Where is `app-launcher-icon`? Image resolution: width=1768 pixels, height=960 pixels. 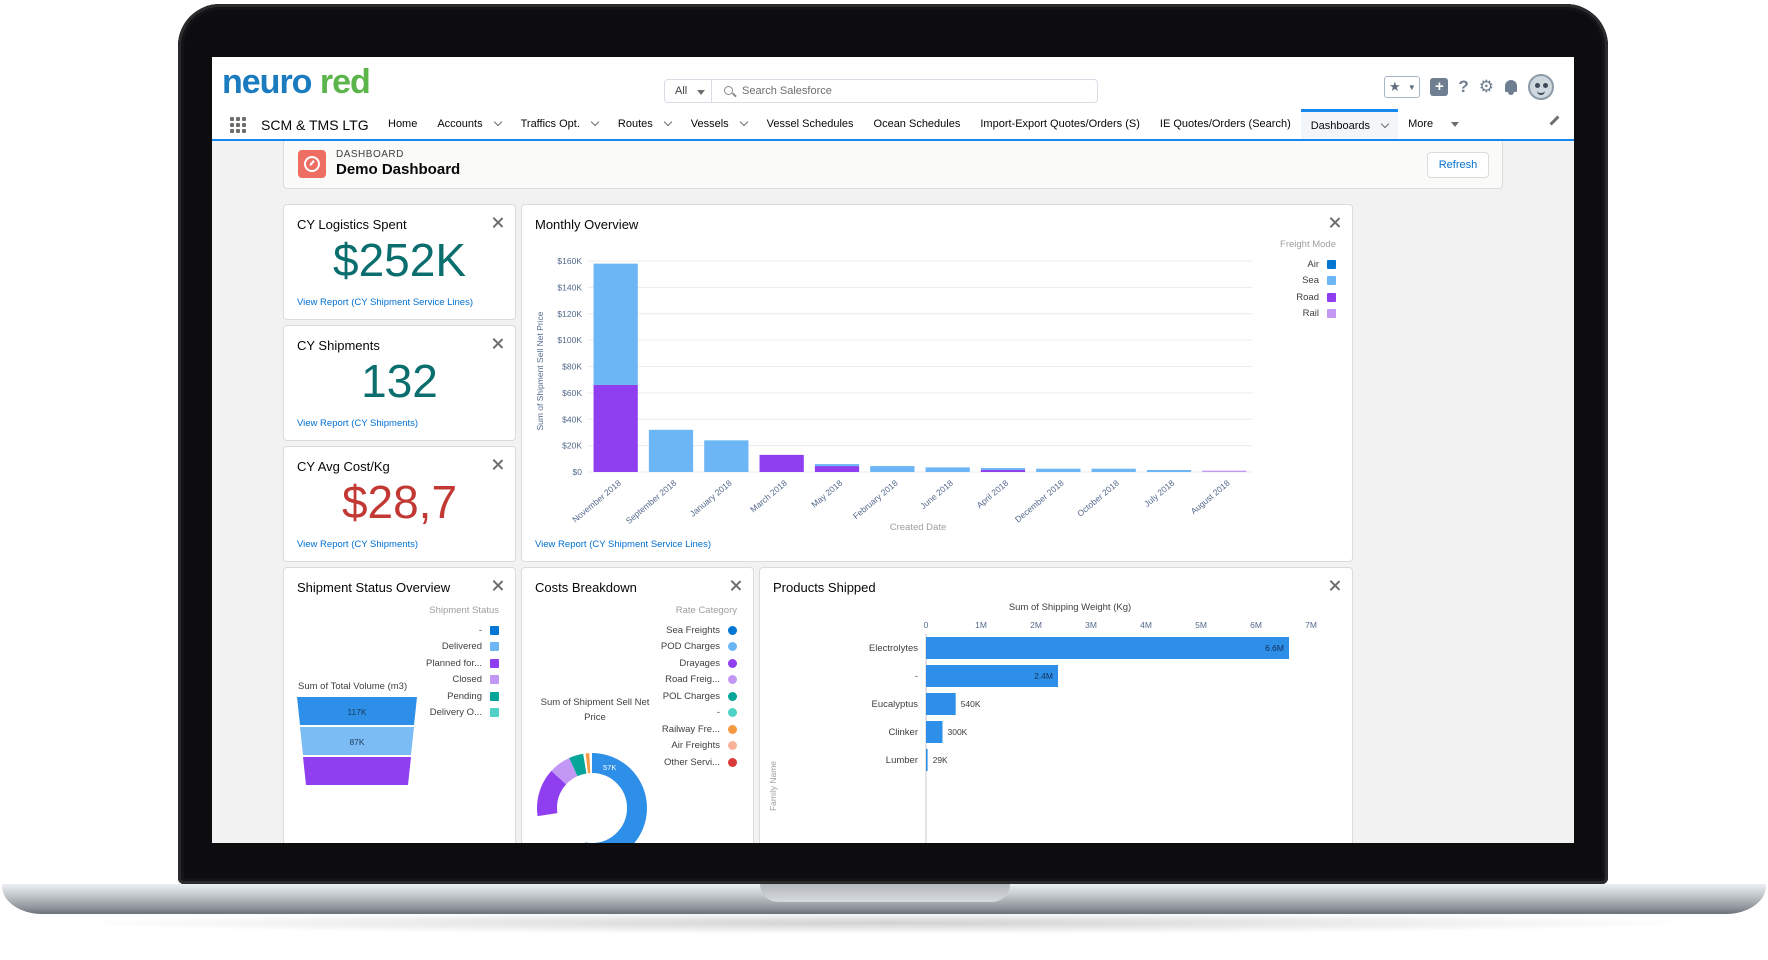
app-launcher-icon is located at coordinates (238, 125).